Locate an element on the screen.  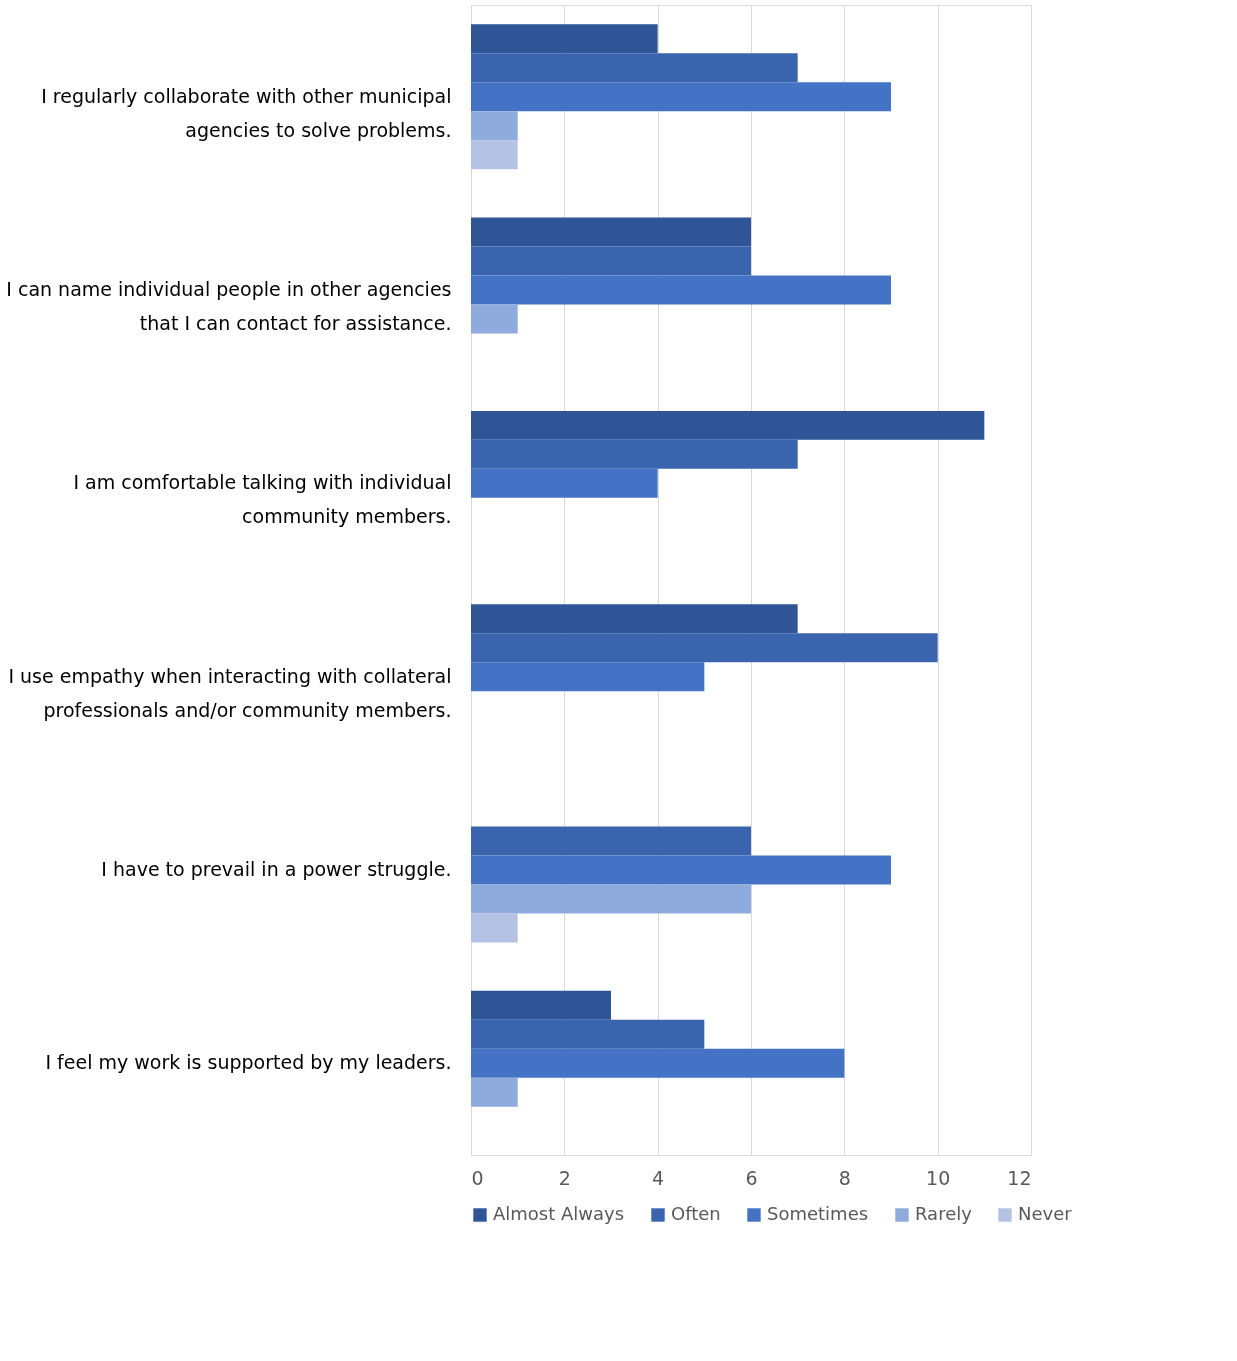
legend-label: Never is located at coordinates (1045, 1213).